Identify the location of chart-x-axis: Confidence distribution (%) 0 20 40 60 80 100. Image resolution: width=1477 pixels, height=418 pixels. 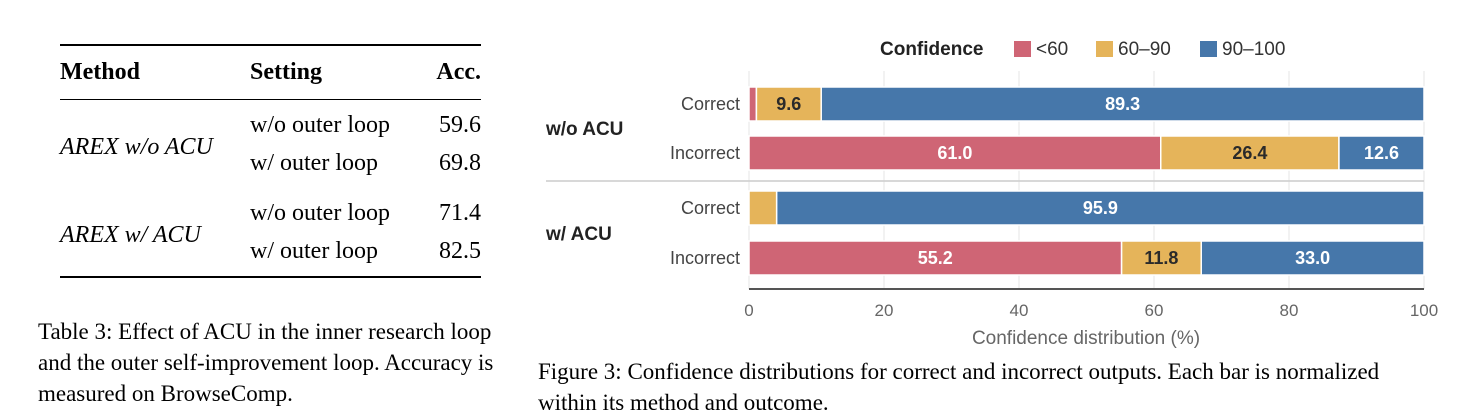
(1091, 318).